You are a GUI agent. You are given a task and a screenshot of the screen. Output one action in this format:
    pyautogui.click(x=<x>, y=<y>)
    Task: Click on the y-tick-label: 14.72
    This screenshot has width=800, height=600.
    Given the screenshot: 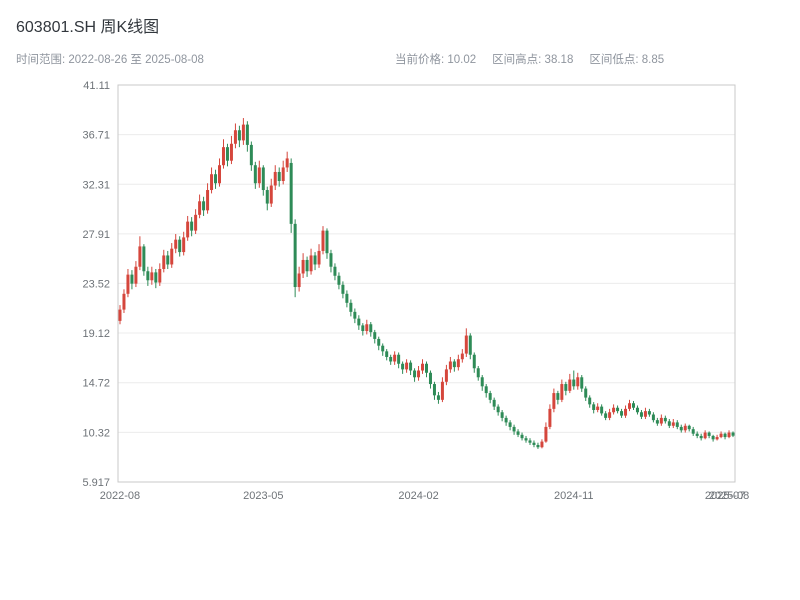 What is the action you would take?
    pyautogui.click(x=96, y=384)
    